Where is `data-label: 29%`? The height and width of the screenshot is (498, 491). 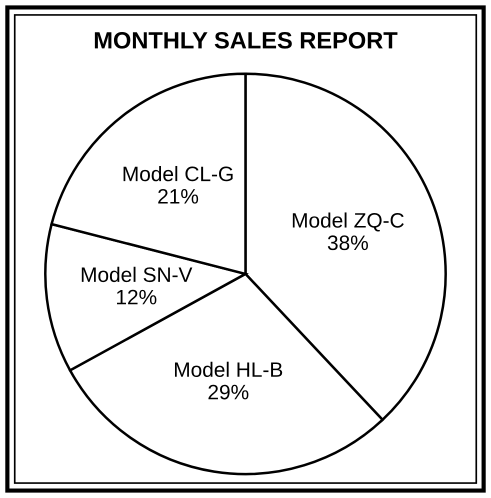 data-label: 29% is located at coordinates (228, 392).